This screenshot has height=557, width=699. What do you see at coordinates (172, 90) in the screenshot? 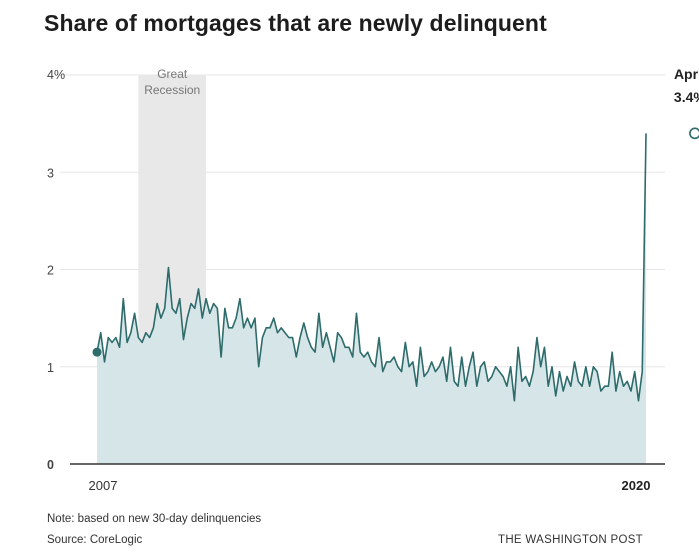
I see `recession-label: Recession` at bounding box center [172, 90].